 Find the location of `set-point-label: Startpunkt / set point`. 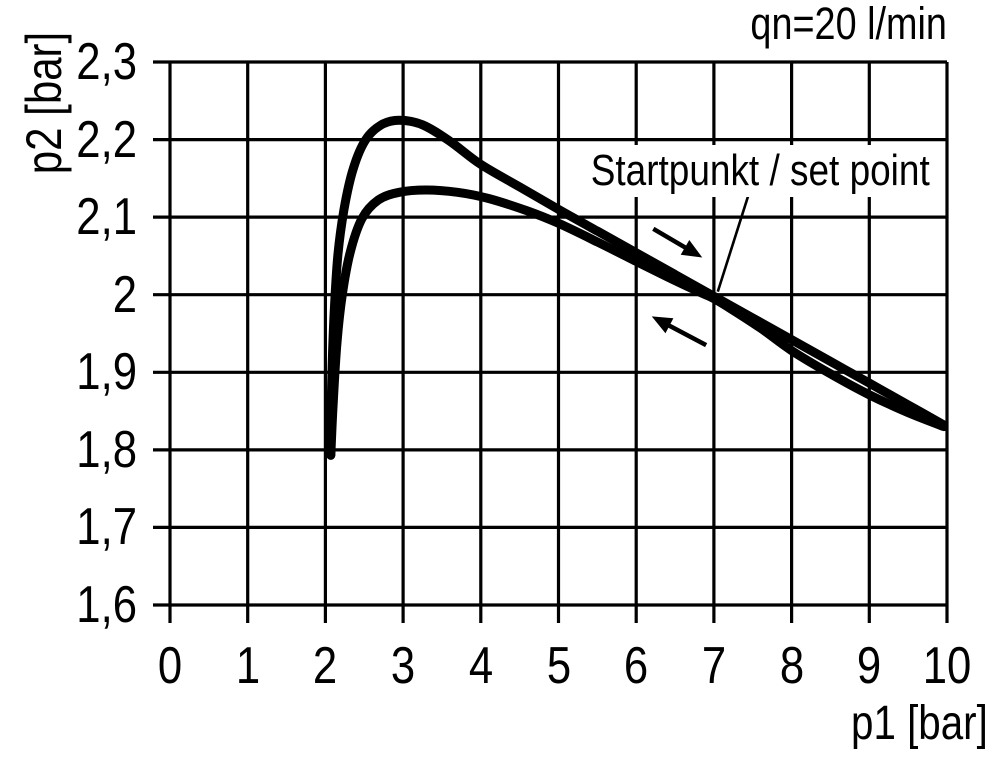

set-point-label: Startpunkt / set point is located at coordinates (760, 171).